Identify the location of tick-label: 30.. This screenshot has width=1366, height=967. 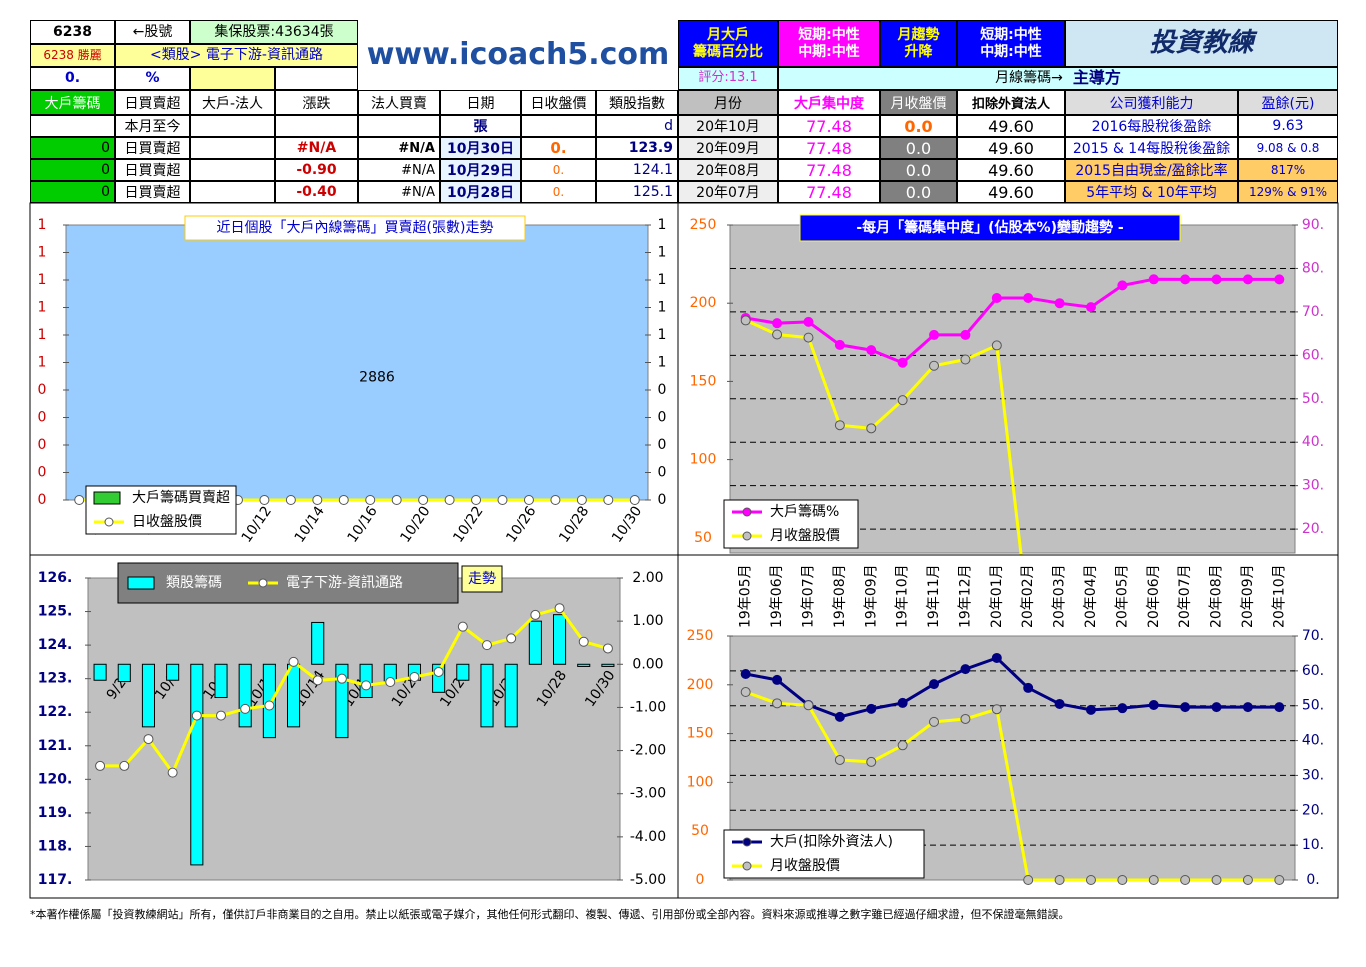
(1313, 775).